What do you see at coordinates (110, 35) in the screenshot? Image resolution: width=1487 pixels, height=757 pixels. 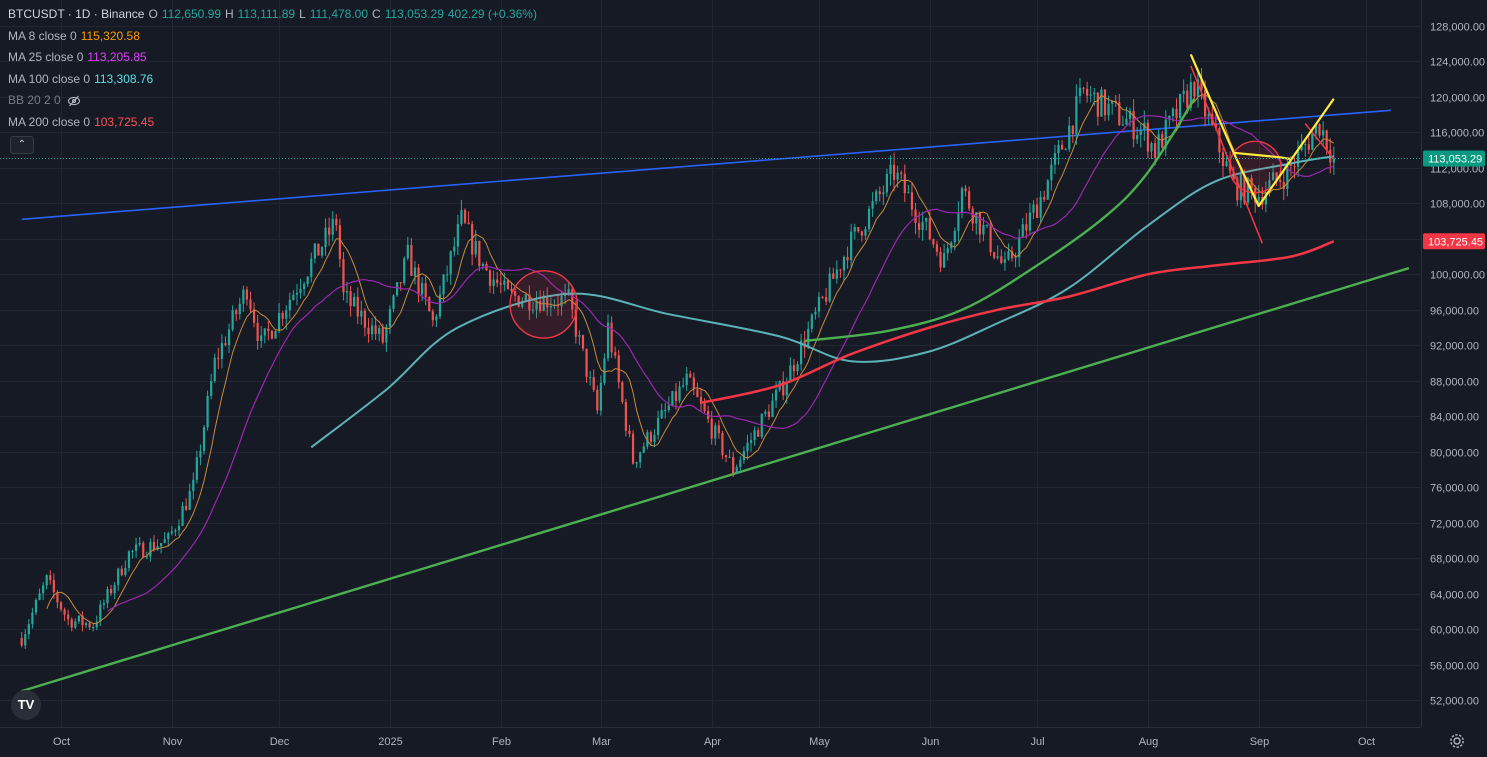 I see `indicator-value: 115,320.58` at bounding box center [110, 35].